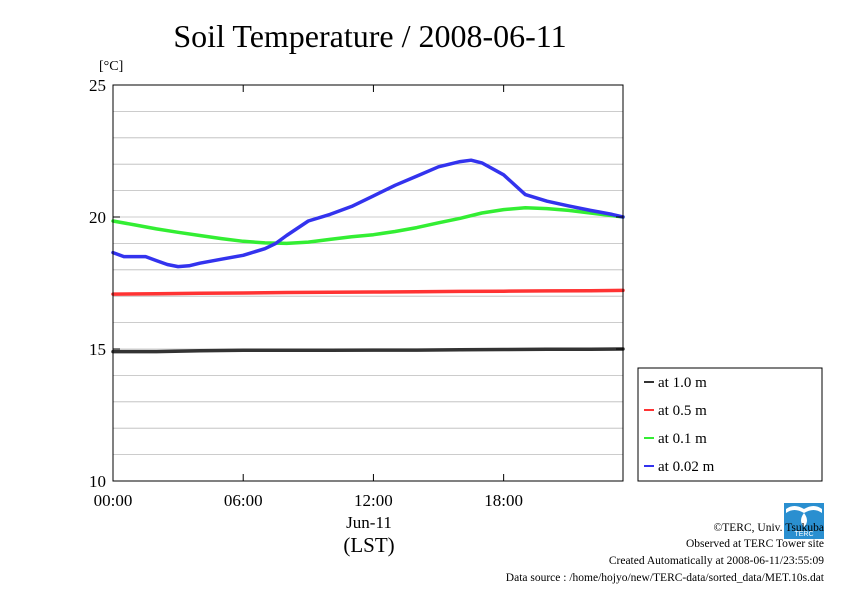  I want to click on x-tick-label: 00:00, so click(113, 500).